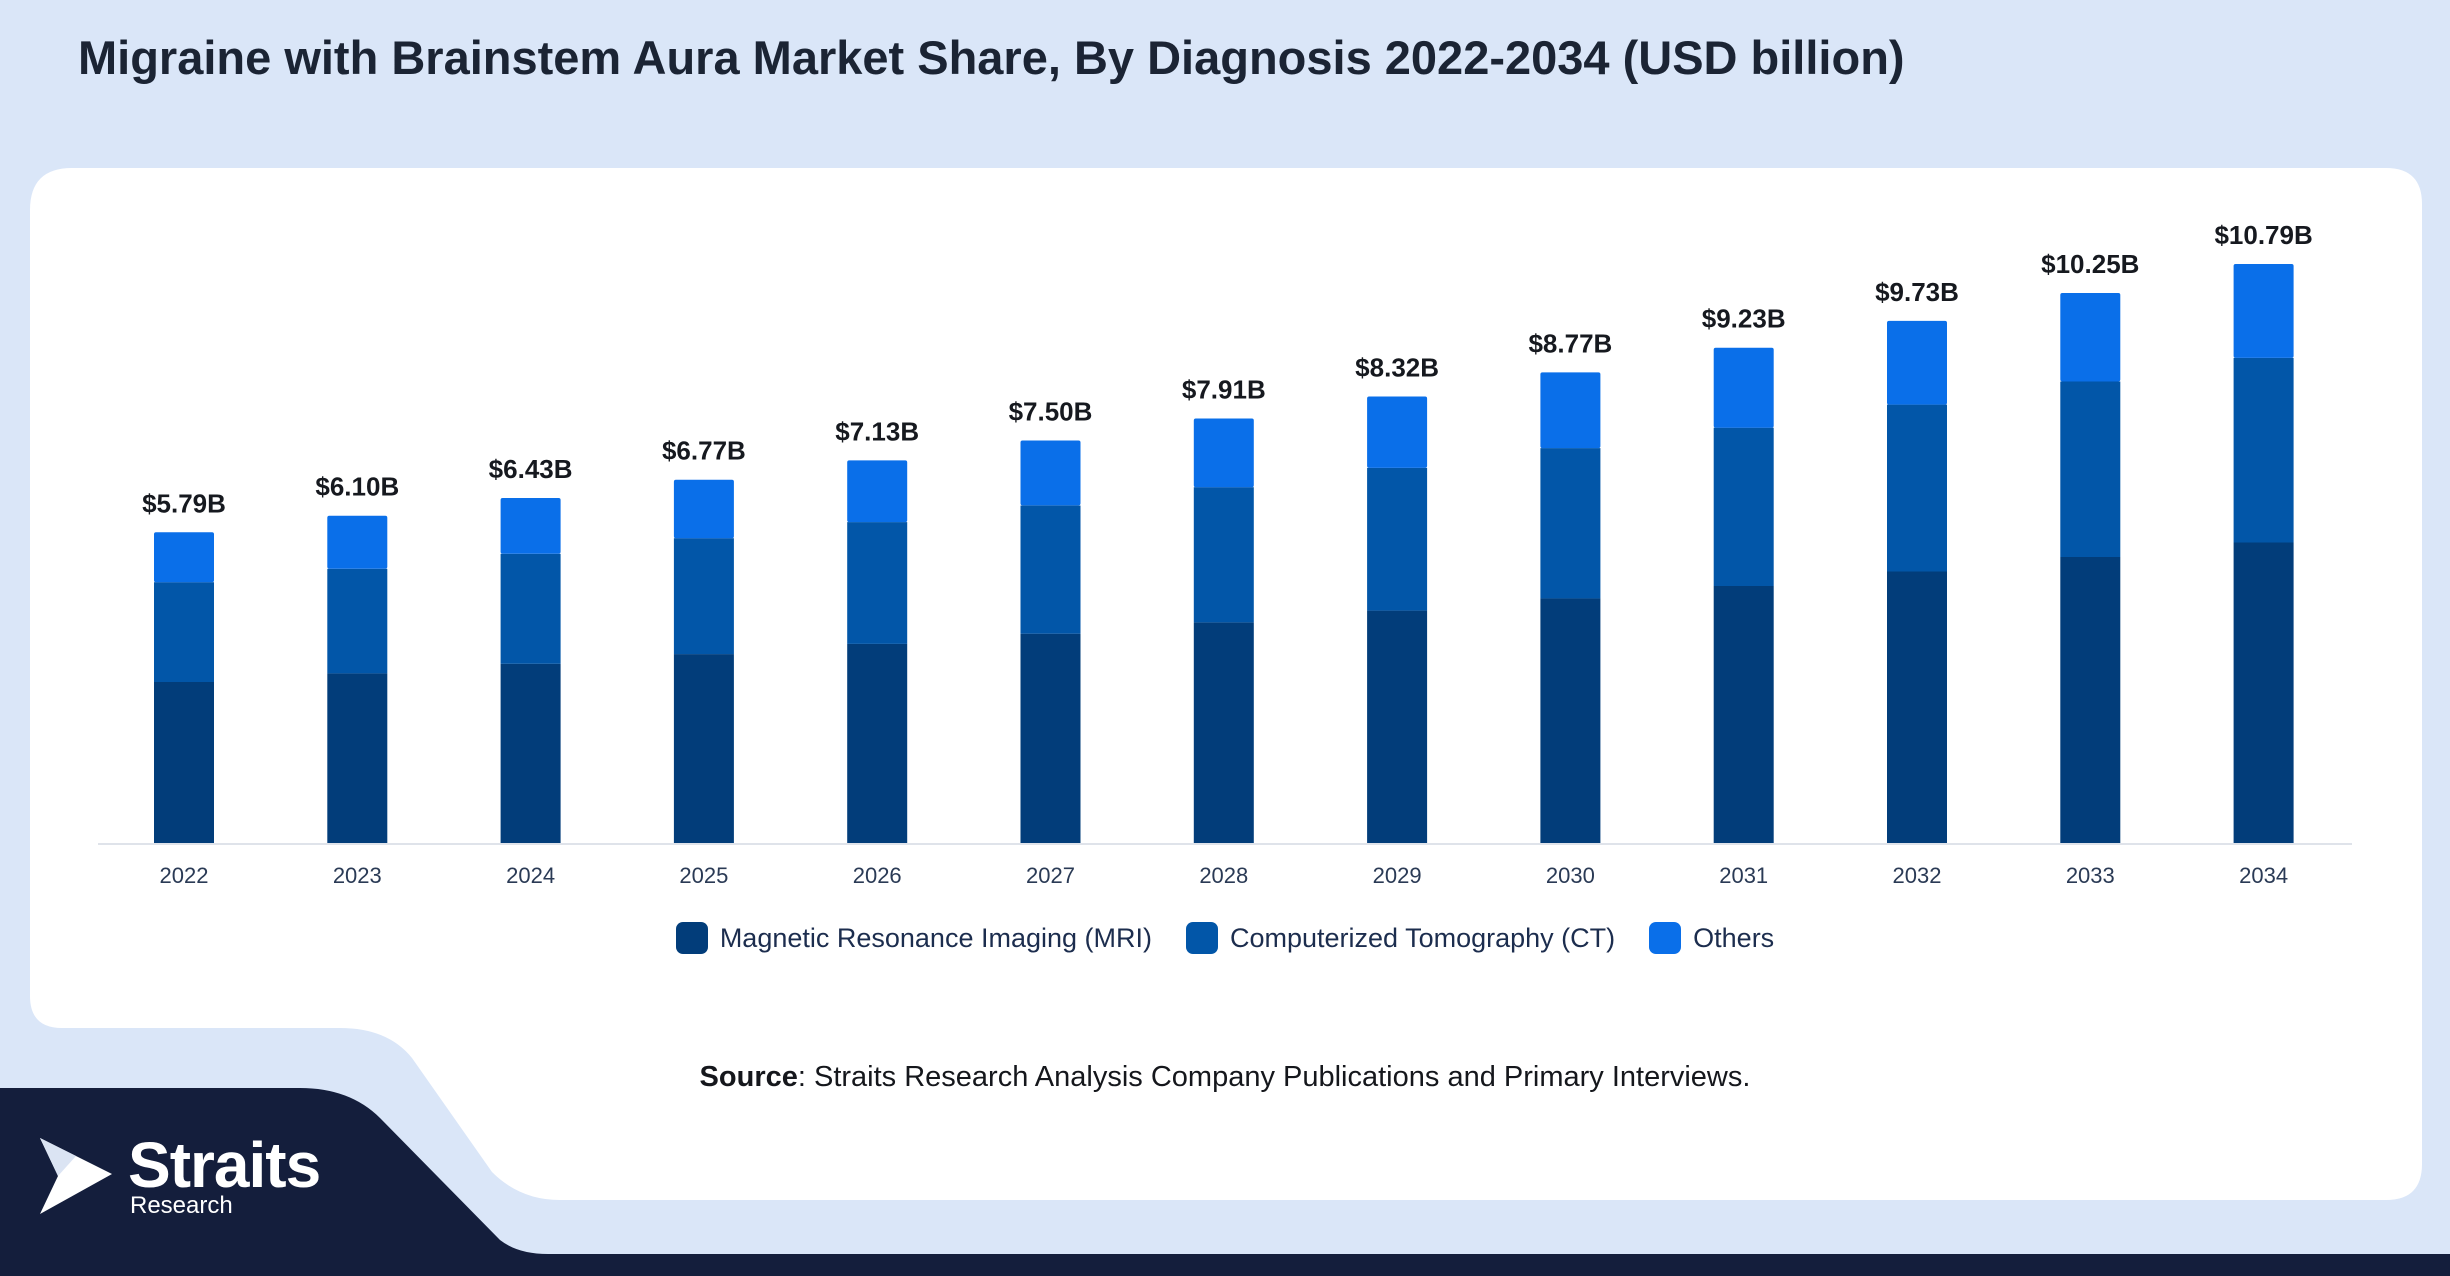 Image resolution: width=2450 pixels, height=1276 pixels. What do you see at coordinates (1397, 539) in the screenshot?
I see `bar-segment-2029-ct` at bounding box center [1397, 539].